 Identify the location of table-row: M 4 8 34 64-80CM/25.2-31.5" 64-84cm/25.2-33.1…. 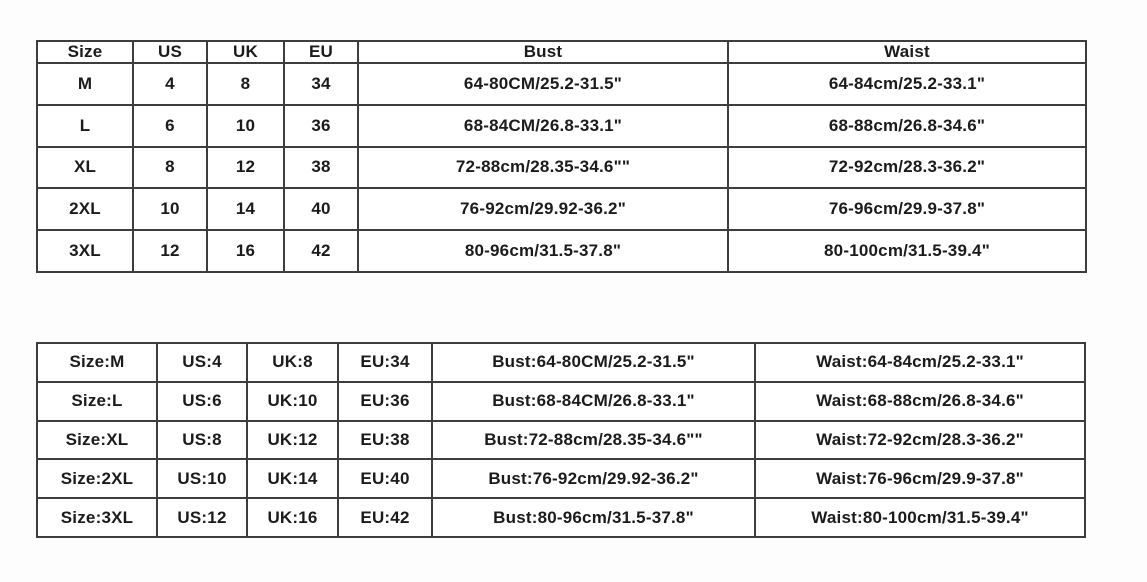
(561, 84).